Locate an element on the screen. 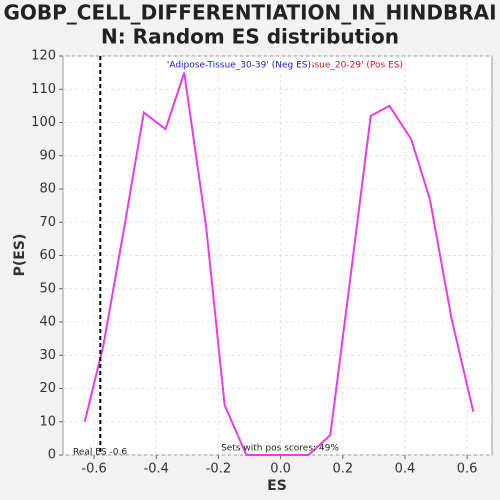 Image resolution: width=500 pixels, height=500 pixels. y-tick-label: 40 is located at coordinates (47, 322).